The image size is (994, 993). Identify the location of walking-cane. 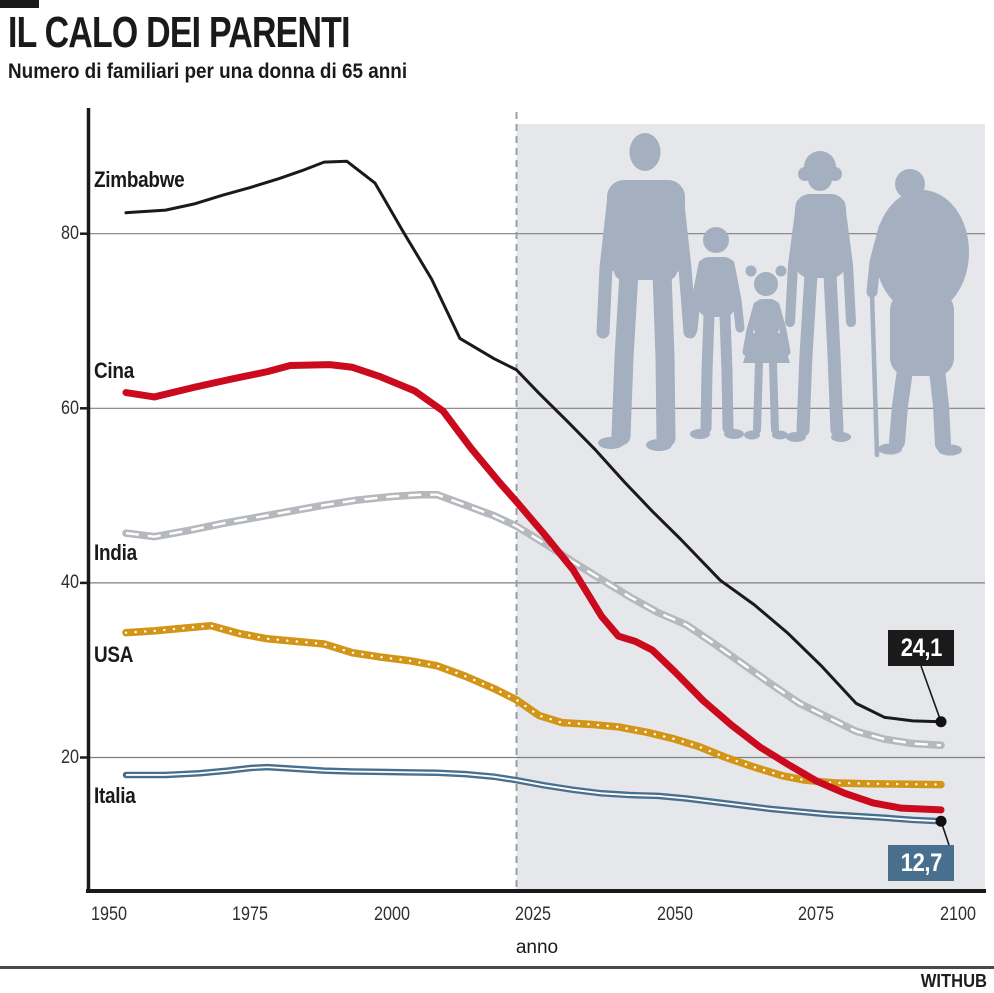
(874, 374).